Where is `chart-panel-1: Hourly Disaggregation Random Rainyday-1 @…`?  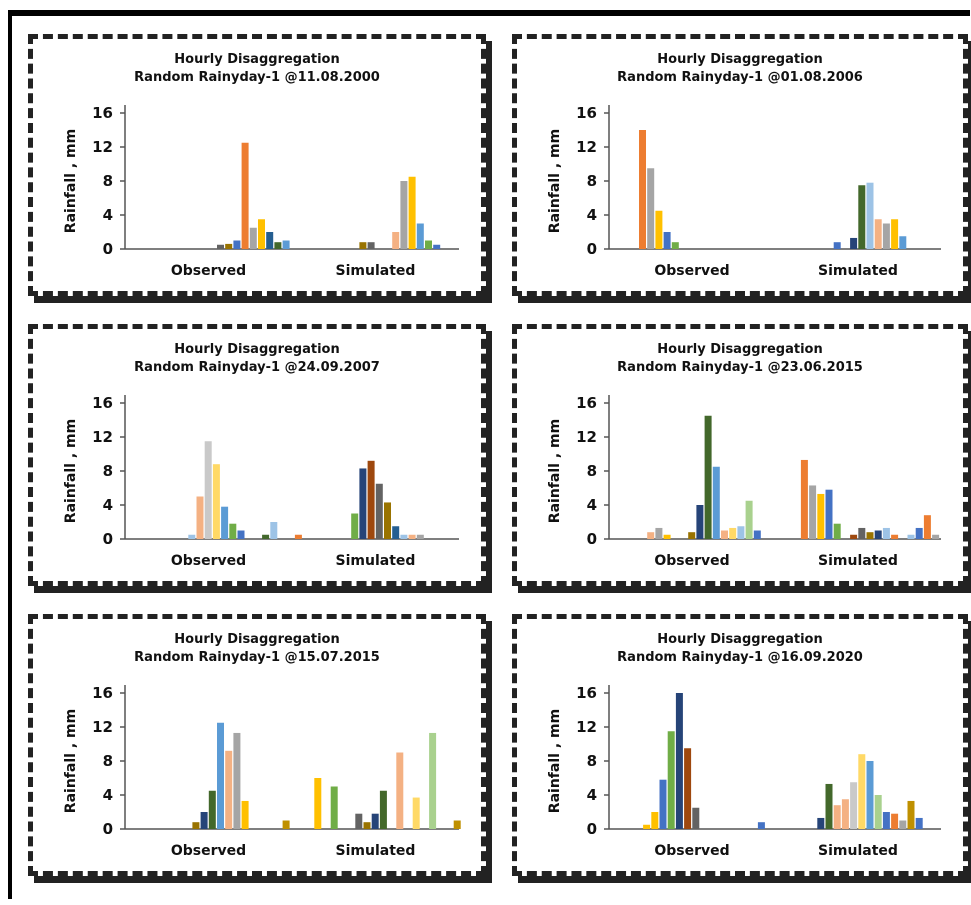 chart-panel-1: Hourly Disaggregation Random Rainyday-1 @… is located at coordinates (257, 165).